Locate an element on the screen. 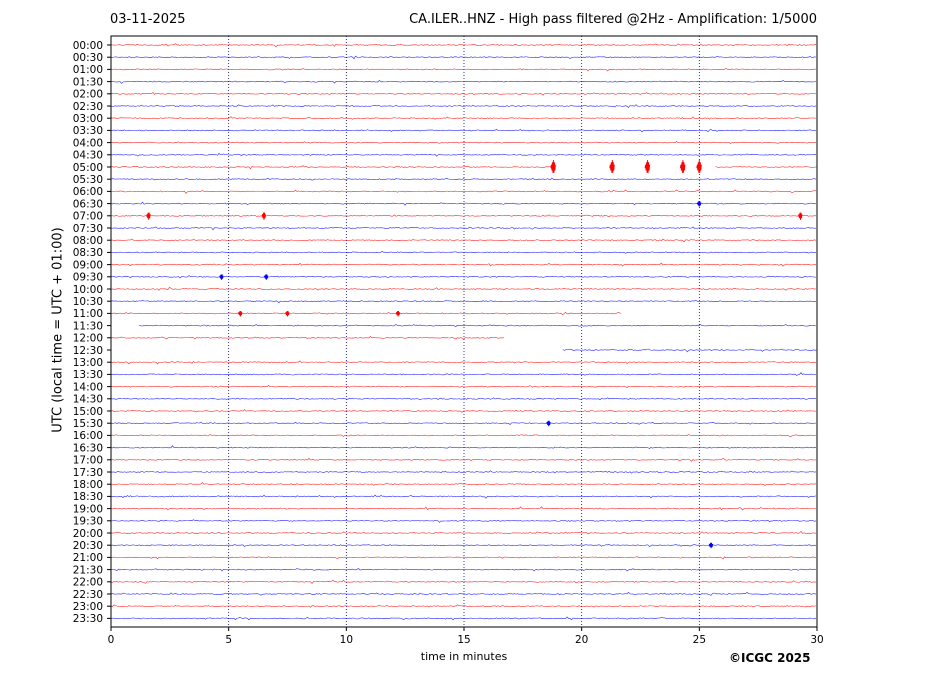 The image size is (927, 696). x-tick-label: 0 is located at coordinates (111, 640).